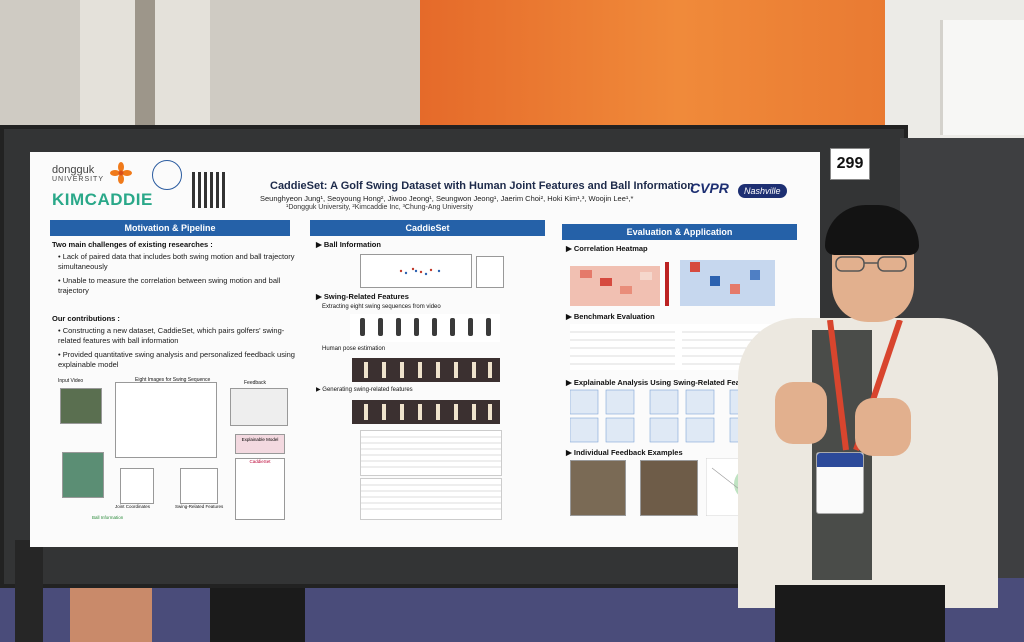  What do you see at coordinates (420, 271) in the screenshot?
I see `ball-scatter-dots` at bounding box center [420, 271].